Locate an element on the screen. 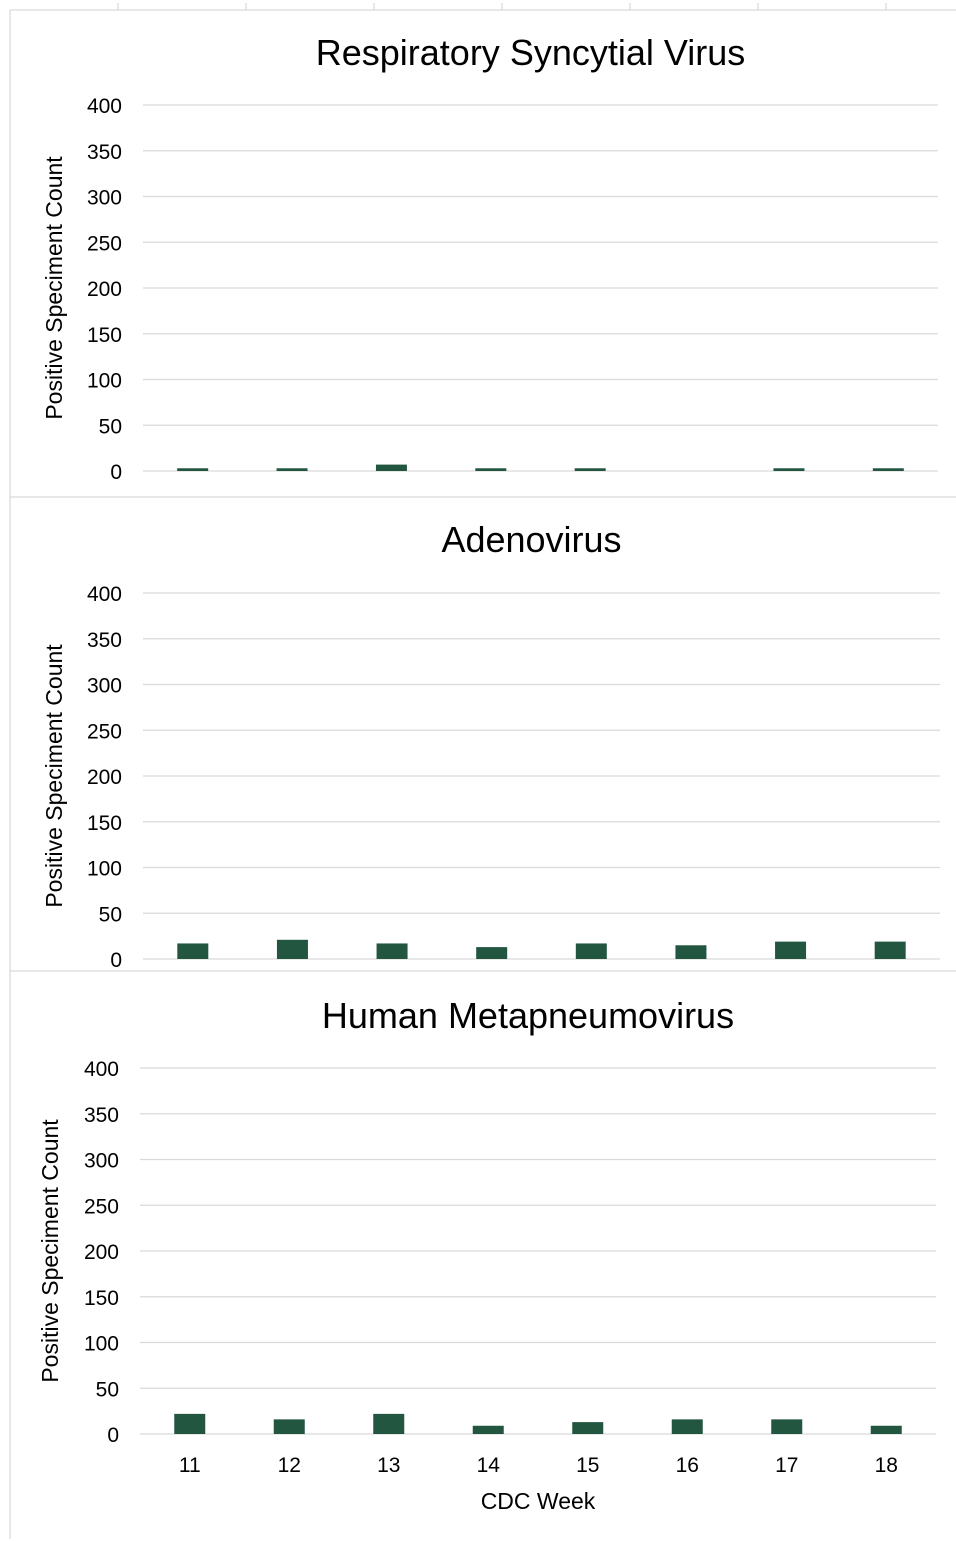 This screenshot has height=1541, width=956. x-tick-label: 18 is located at coordinates (886, 1465).